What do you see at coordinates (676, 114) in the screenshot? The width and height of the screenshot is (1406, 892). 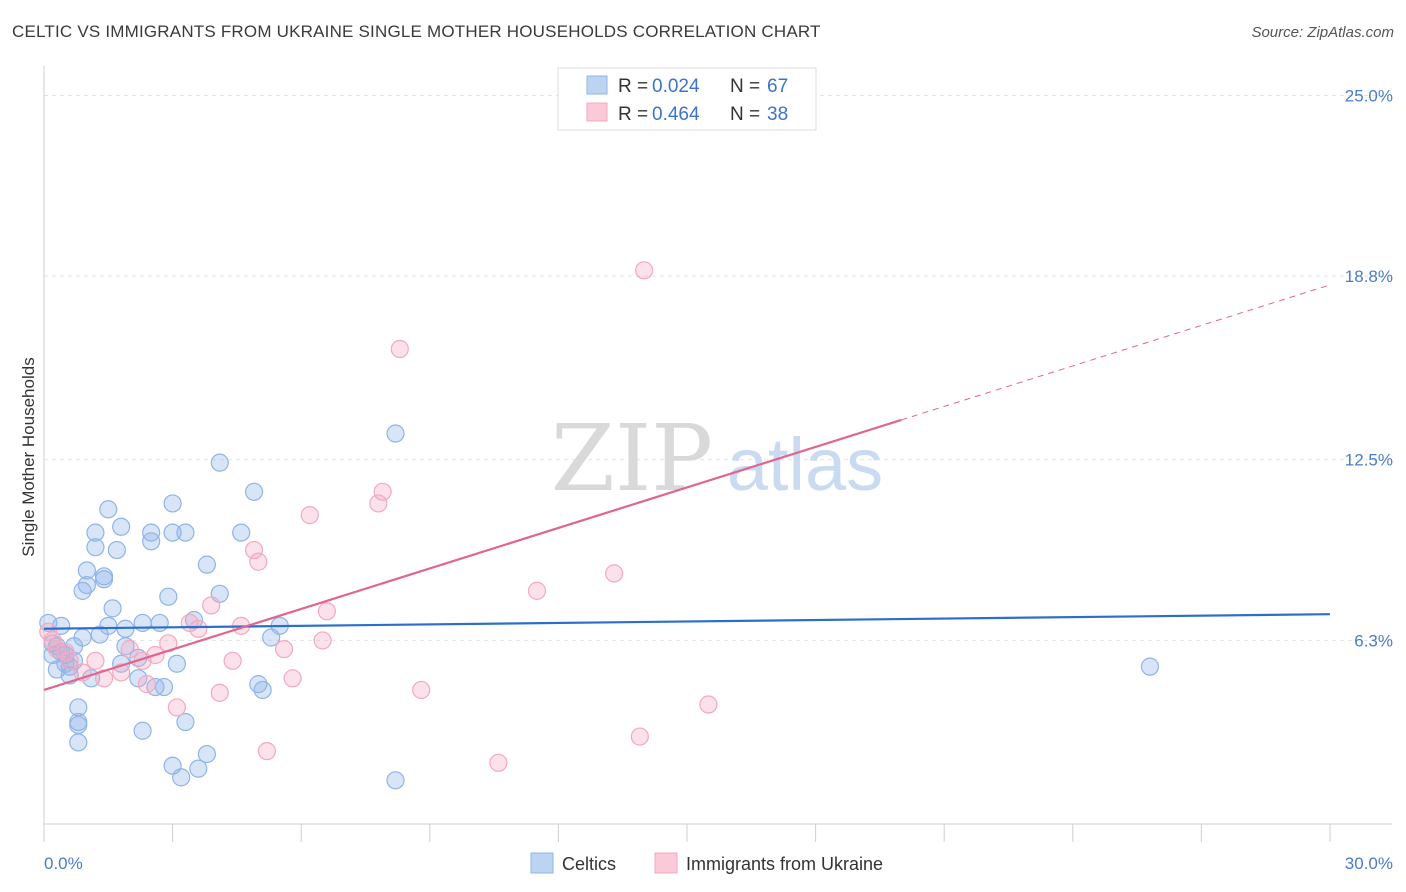 I see `legend-r-value-1: 0.464` at bounding box center [676, 114].